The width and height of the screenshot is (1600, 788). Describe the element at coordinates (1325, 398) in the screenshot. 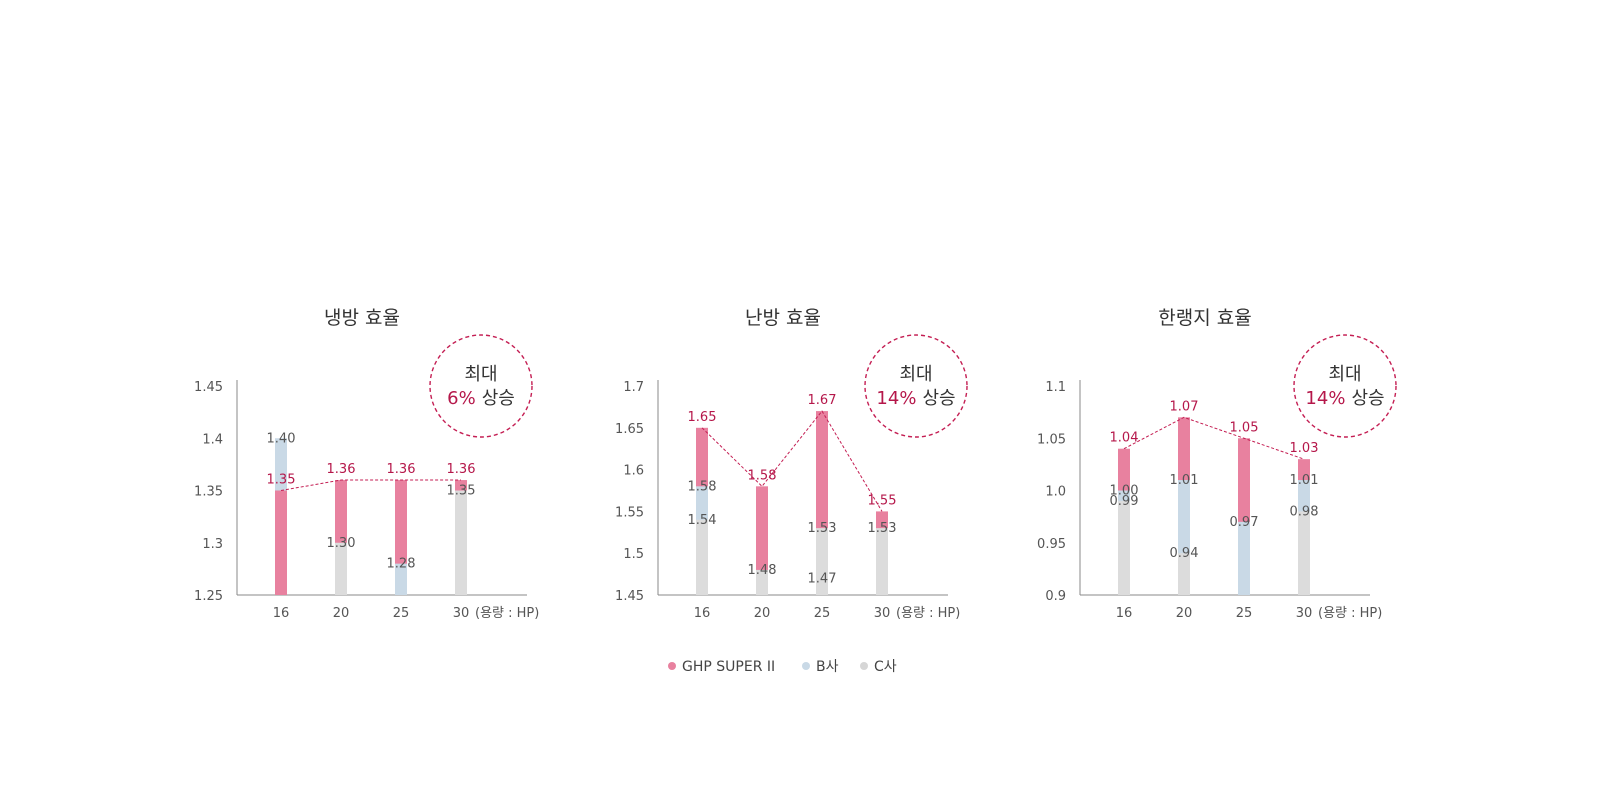

I see `badge-percent: 14%` at that location.